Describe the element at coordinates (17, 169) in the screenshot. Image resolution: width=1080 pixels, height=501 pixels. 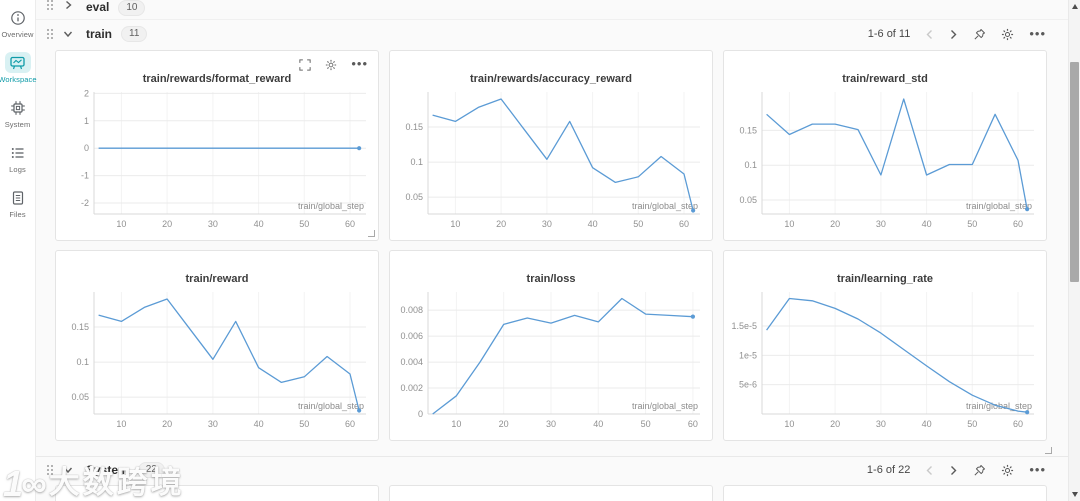
I see `sidebar-item-label: Logs` at that location.